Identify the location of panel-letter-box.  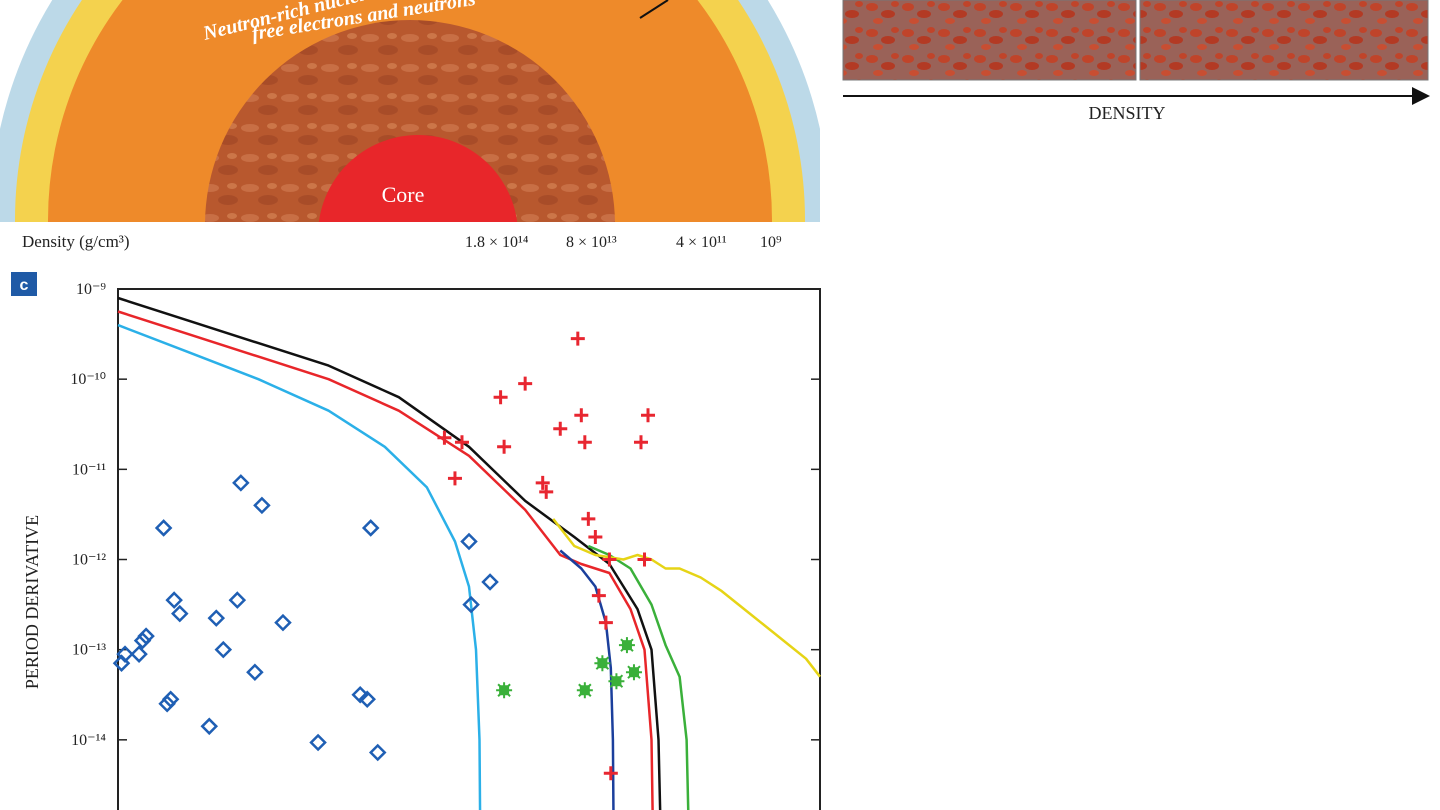
(24, 284).